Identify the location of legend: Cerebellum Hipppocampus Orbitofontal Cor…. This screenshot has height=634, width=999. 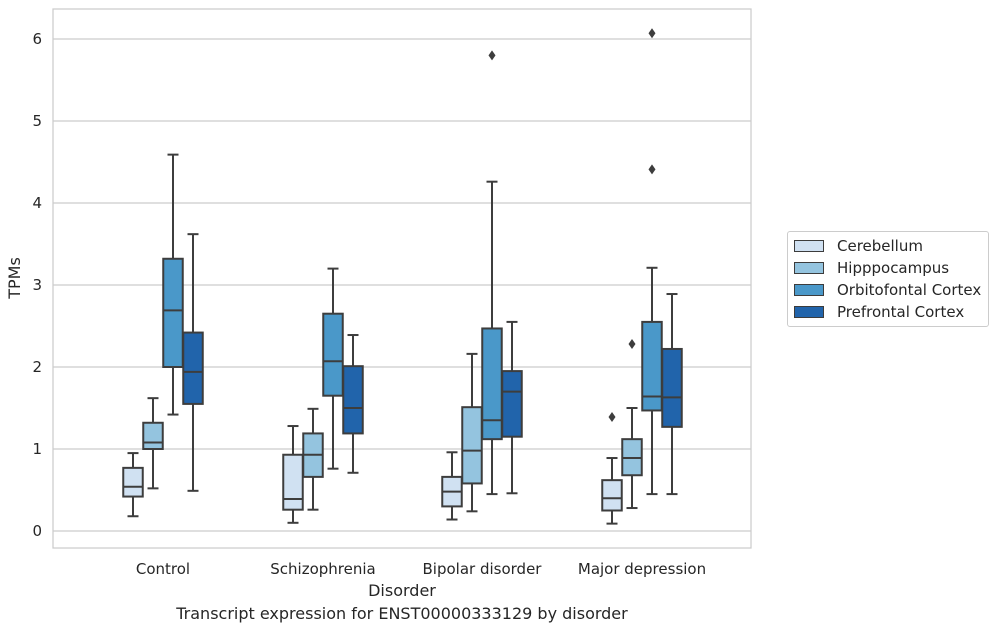
(888, 279).